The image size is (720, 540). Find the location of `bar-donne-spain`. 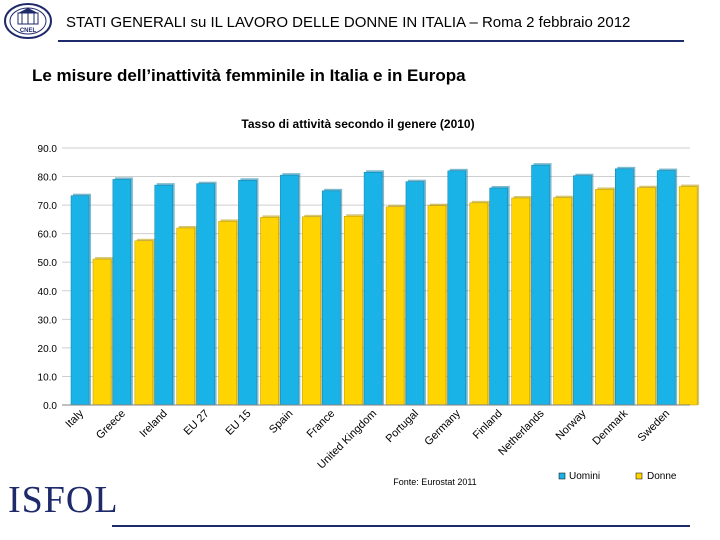

bar-donne-spain is located at coordinates (311, 311).